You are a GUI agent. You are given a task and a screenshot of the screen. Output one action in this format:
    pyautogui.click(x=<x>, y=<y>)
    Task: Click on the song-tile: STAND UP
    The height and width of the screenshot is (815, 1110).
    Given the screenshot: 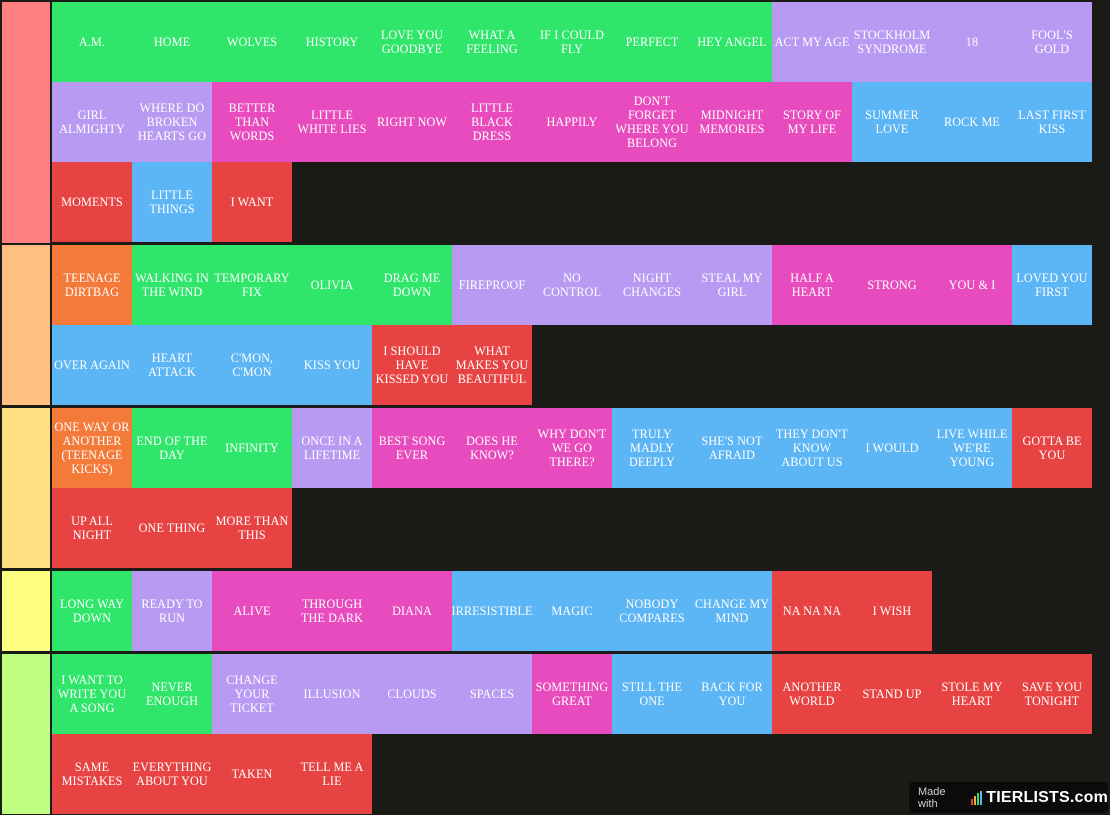 What is the action you would take?
    pyautogui.click(x=892, y=694)
    